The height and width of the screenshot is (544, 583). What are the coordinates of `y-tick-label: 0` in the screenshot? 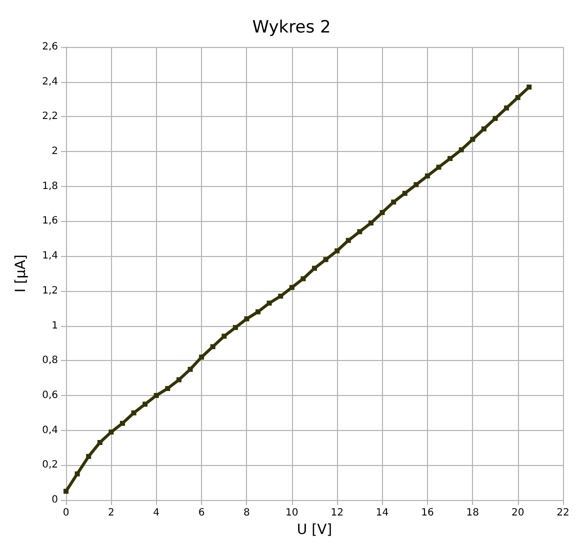 It's located at (55, 500).